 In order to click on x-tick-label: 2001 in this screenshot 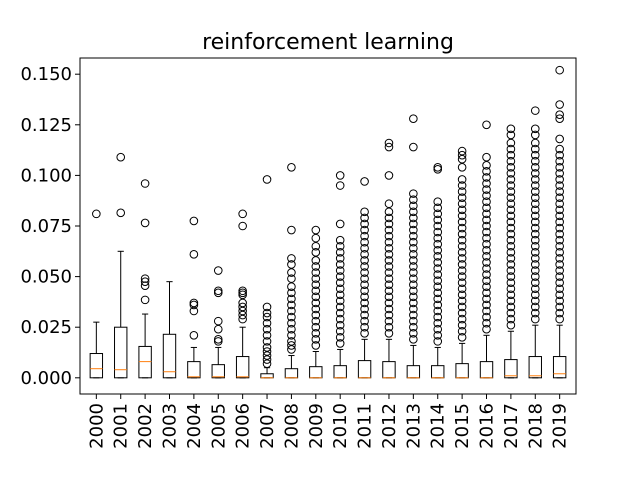, I will do `click(121, 426)`.